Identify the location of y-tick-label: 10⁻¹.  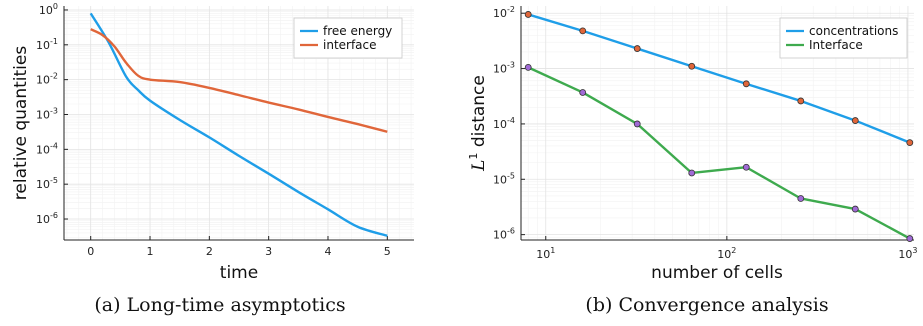
(47, 44).